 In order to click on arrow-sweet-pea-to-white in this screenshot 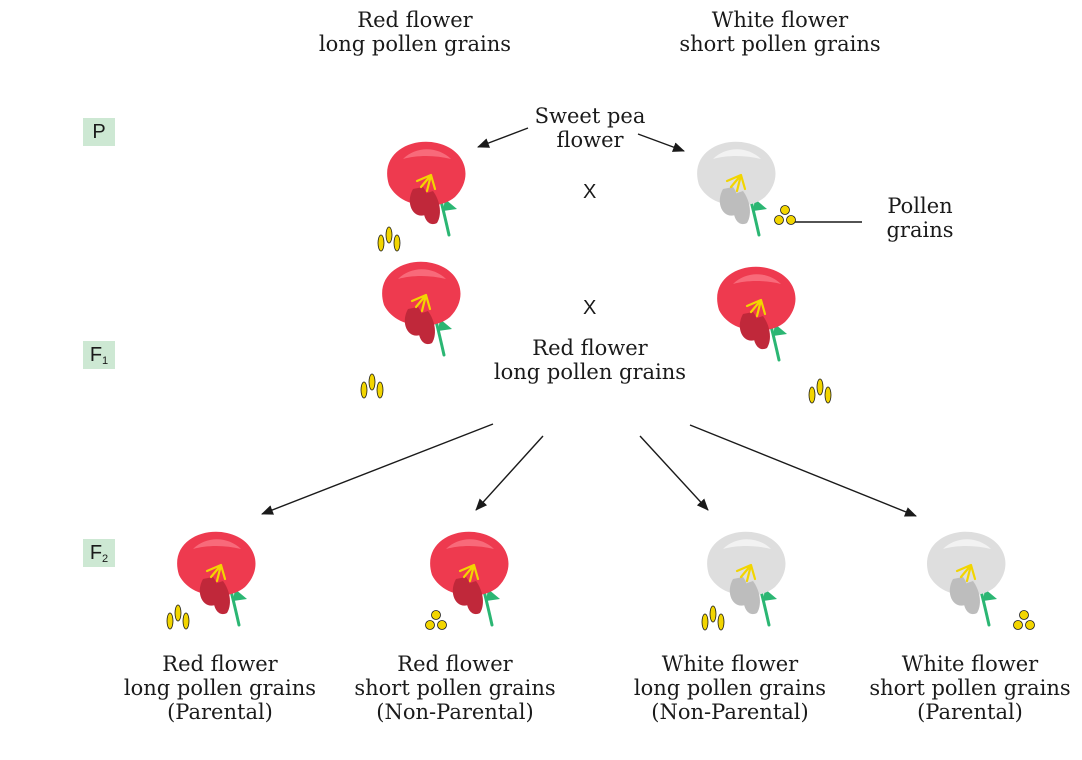, I will do `click(661, 142)`.